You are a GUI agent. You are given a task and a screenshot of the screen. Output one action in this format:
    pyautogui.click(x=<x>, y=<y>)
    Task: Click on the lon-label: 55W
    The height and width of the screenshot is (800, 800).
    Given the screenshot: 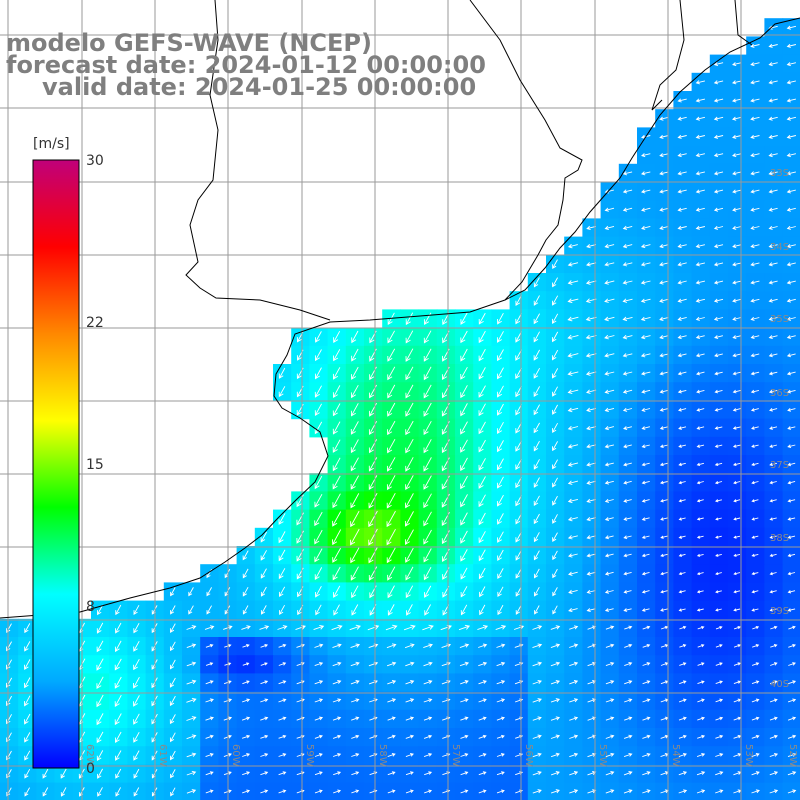 What is the action you would take?
    pyautogui.click(x=602, y=755)
    